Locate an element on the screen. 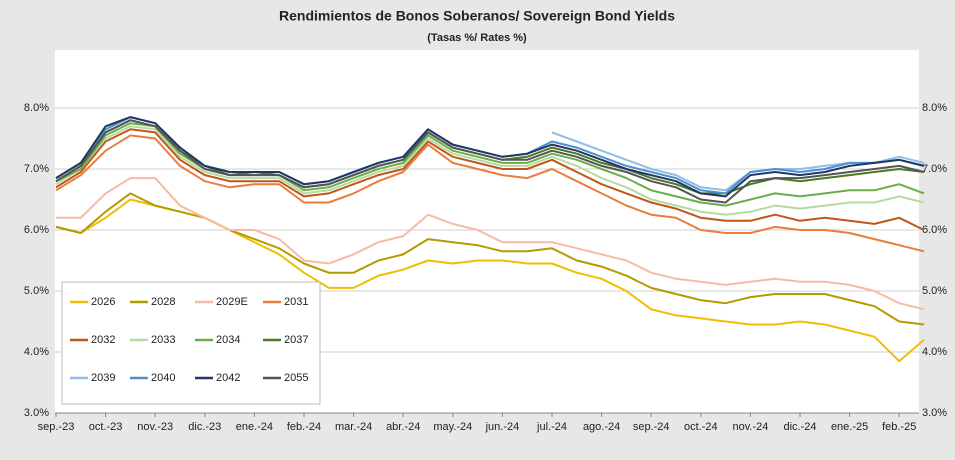  legend-label: 2039 is located at coordinates (103, 378).